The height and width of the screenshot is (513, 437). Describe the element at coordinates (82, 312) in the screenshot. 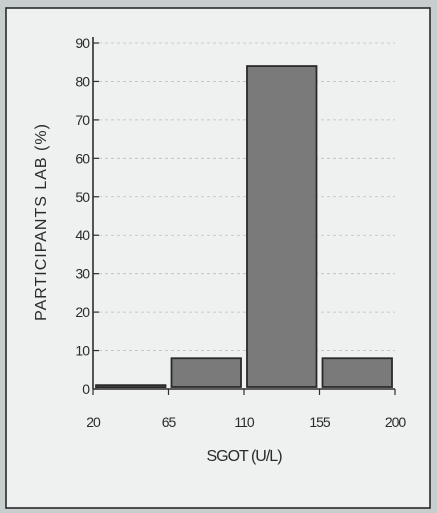

I see `y-tick-label: 20` at that location.